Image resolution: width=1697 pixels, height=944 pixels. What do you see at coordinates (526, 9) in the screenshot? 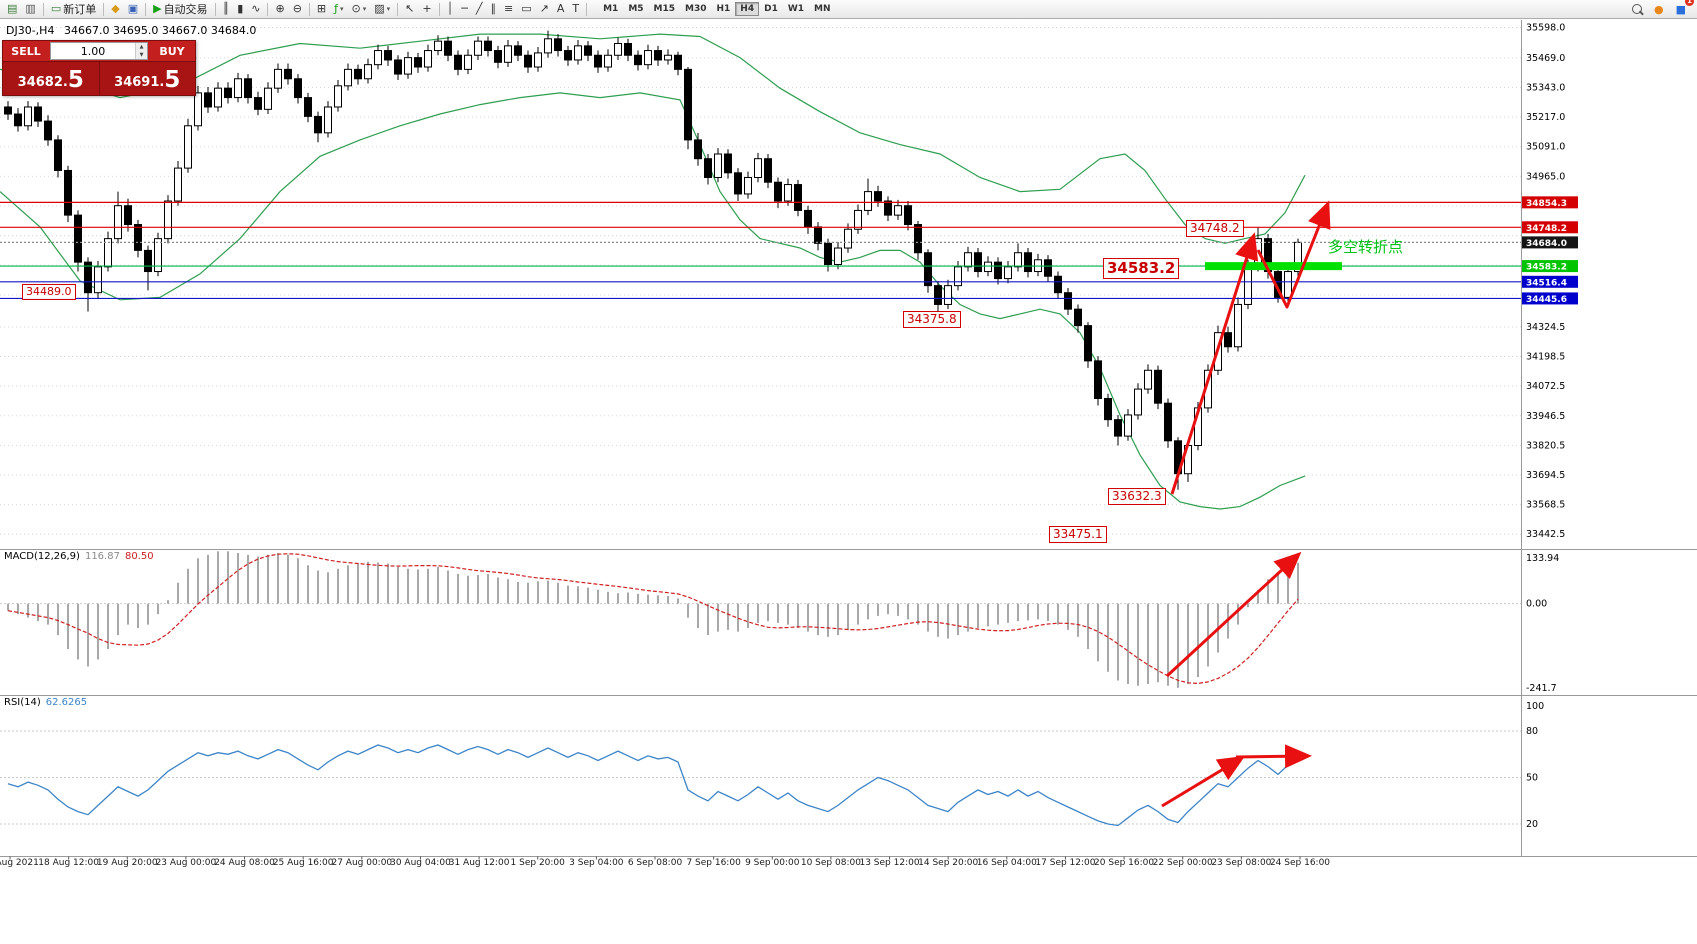
I see `shapes-button: ▭` at bounding box center [526, 9].